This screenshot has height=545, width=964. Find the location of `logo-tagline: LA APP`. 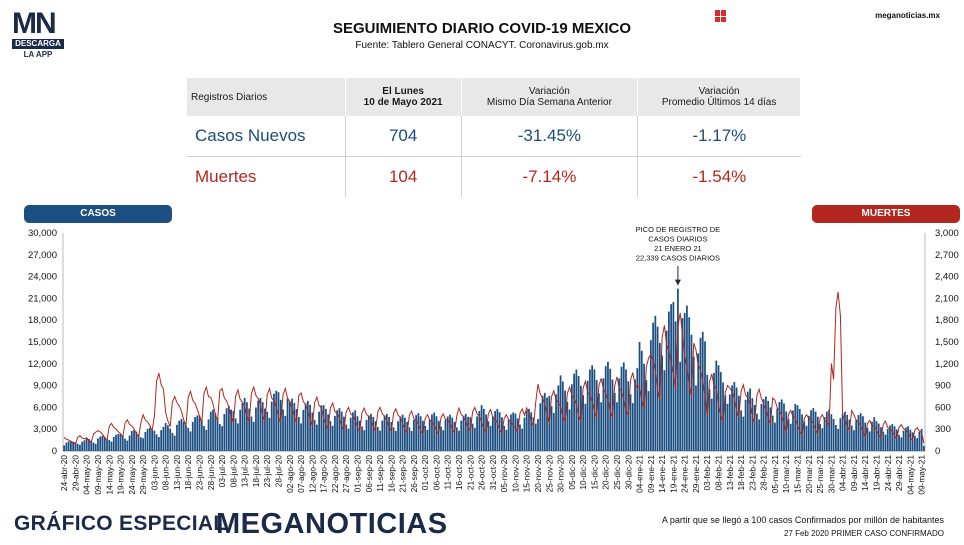

logo-tagline: LA APP is located at coordinates (38, 54).